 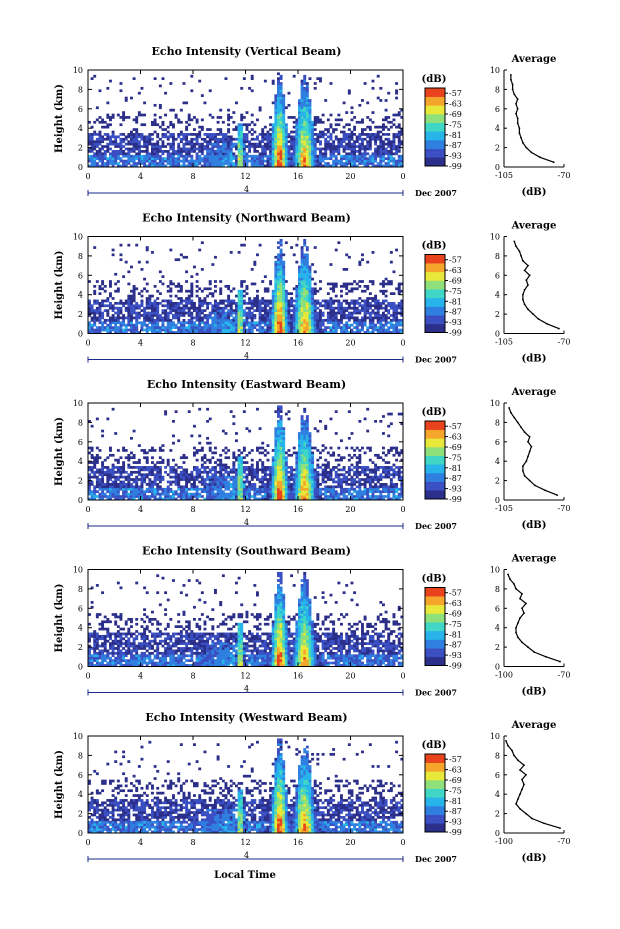 I want to click on average-point, so click(x=528, y=265).